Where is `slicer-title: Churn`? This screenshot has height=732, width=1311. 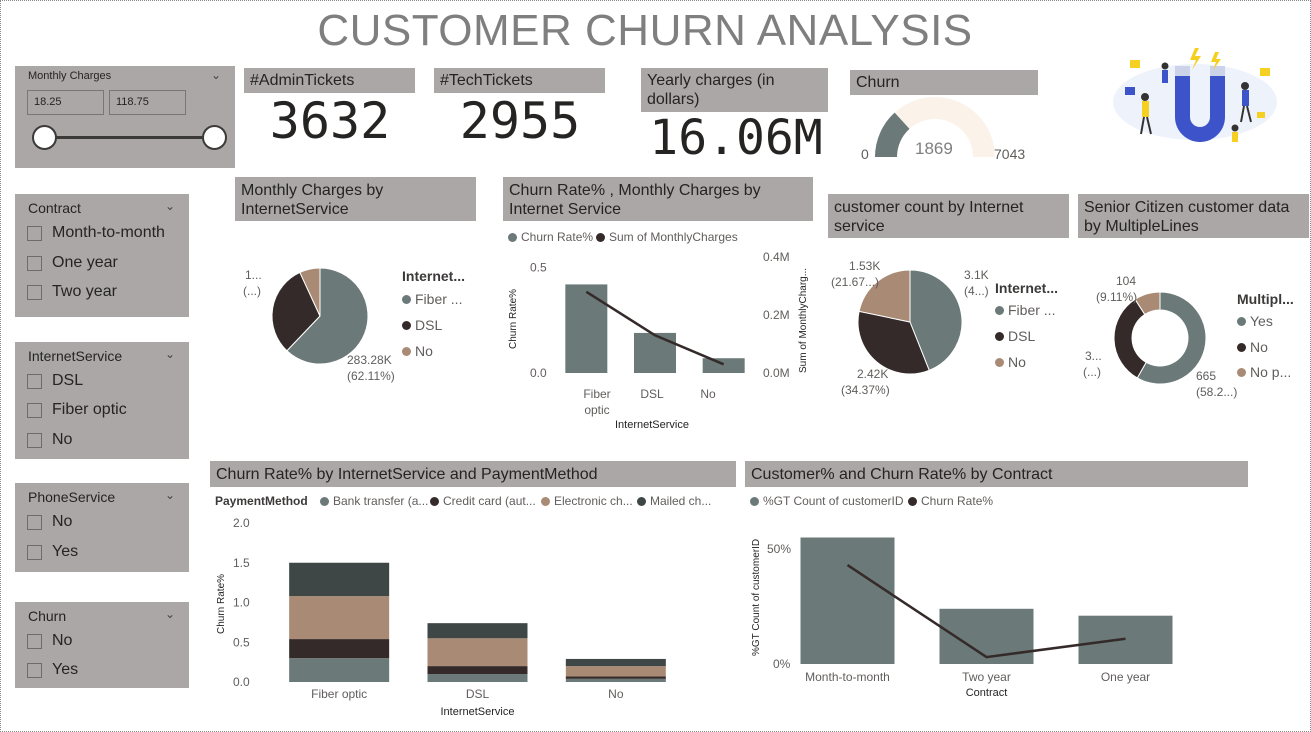
slicer-title: Churn is located at coordinates (47, 616).